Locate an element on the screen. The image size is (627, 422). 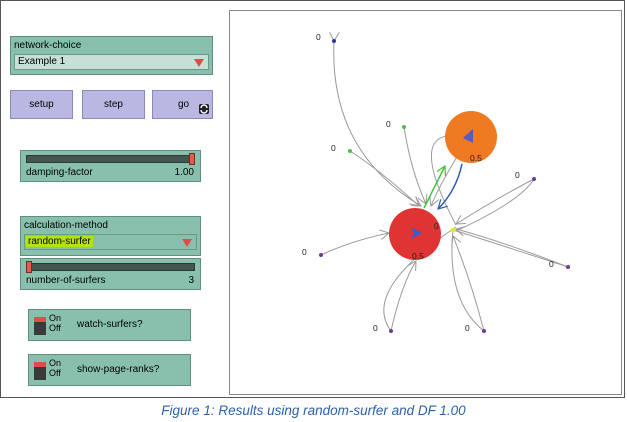
chooser-dropdown: Example 1 is located at coordinates (111, 62).